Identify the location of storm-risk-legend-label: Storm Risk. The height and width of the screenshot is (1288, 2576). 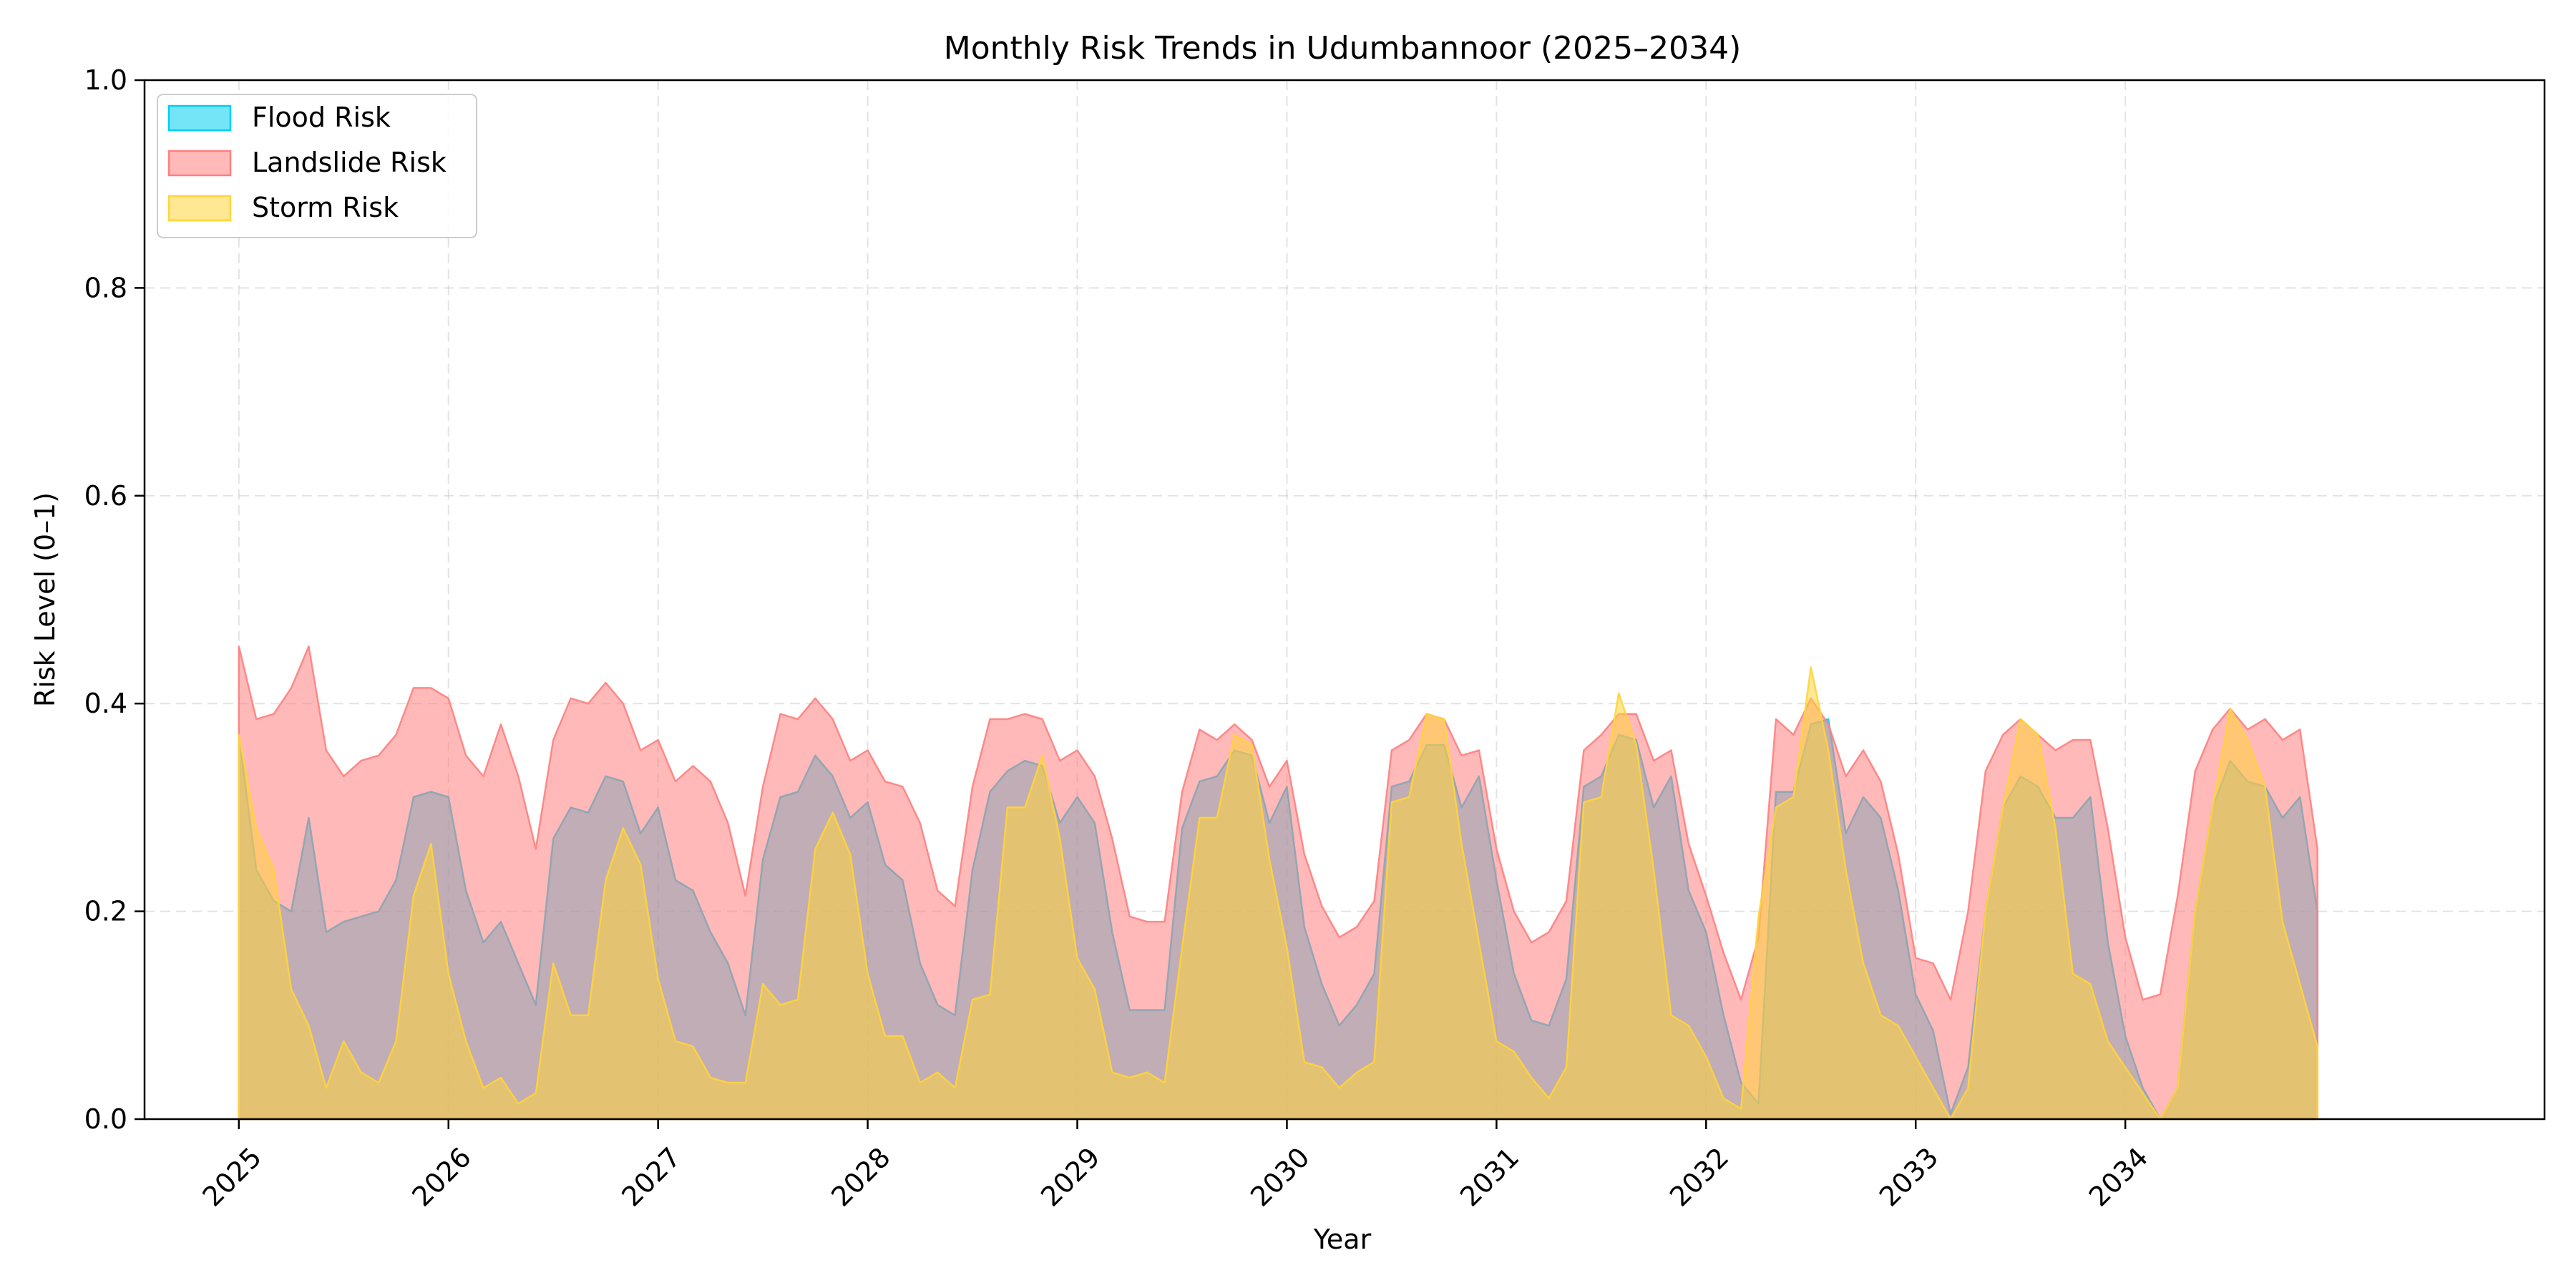
(325, 208).